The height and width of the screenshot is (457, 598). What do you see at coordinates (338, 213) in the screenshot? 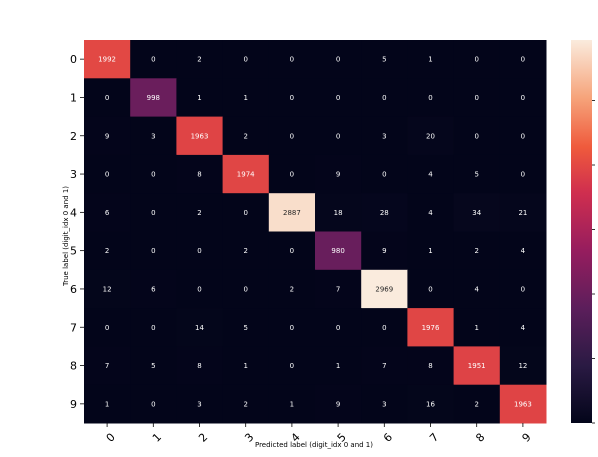
I see `cell-value-label: 18` at bounding box center [338, 213].